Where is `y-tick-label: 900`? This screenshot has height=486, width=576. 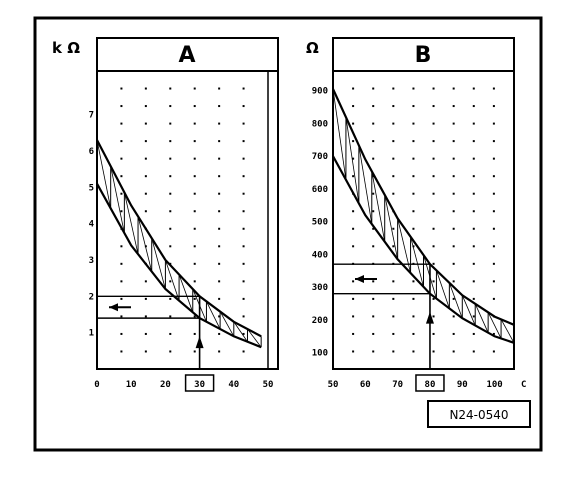
y-tick-label: 900 is located at coordinates (320, 92).